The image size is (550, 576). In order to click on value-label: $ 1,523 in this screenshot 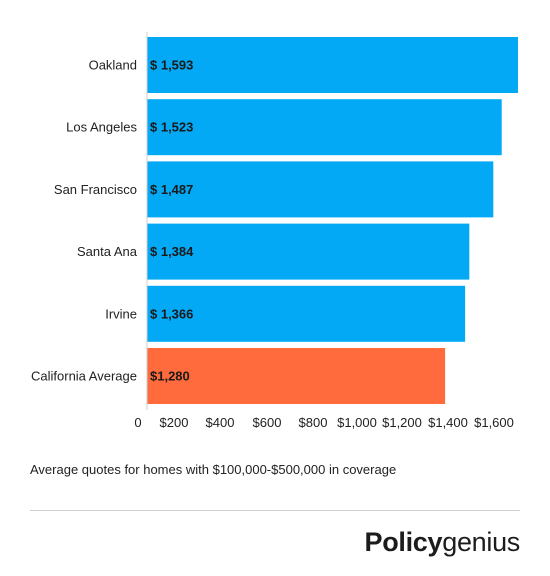, I will do `click(171, 127)`.